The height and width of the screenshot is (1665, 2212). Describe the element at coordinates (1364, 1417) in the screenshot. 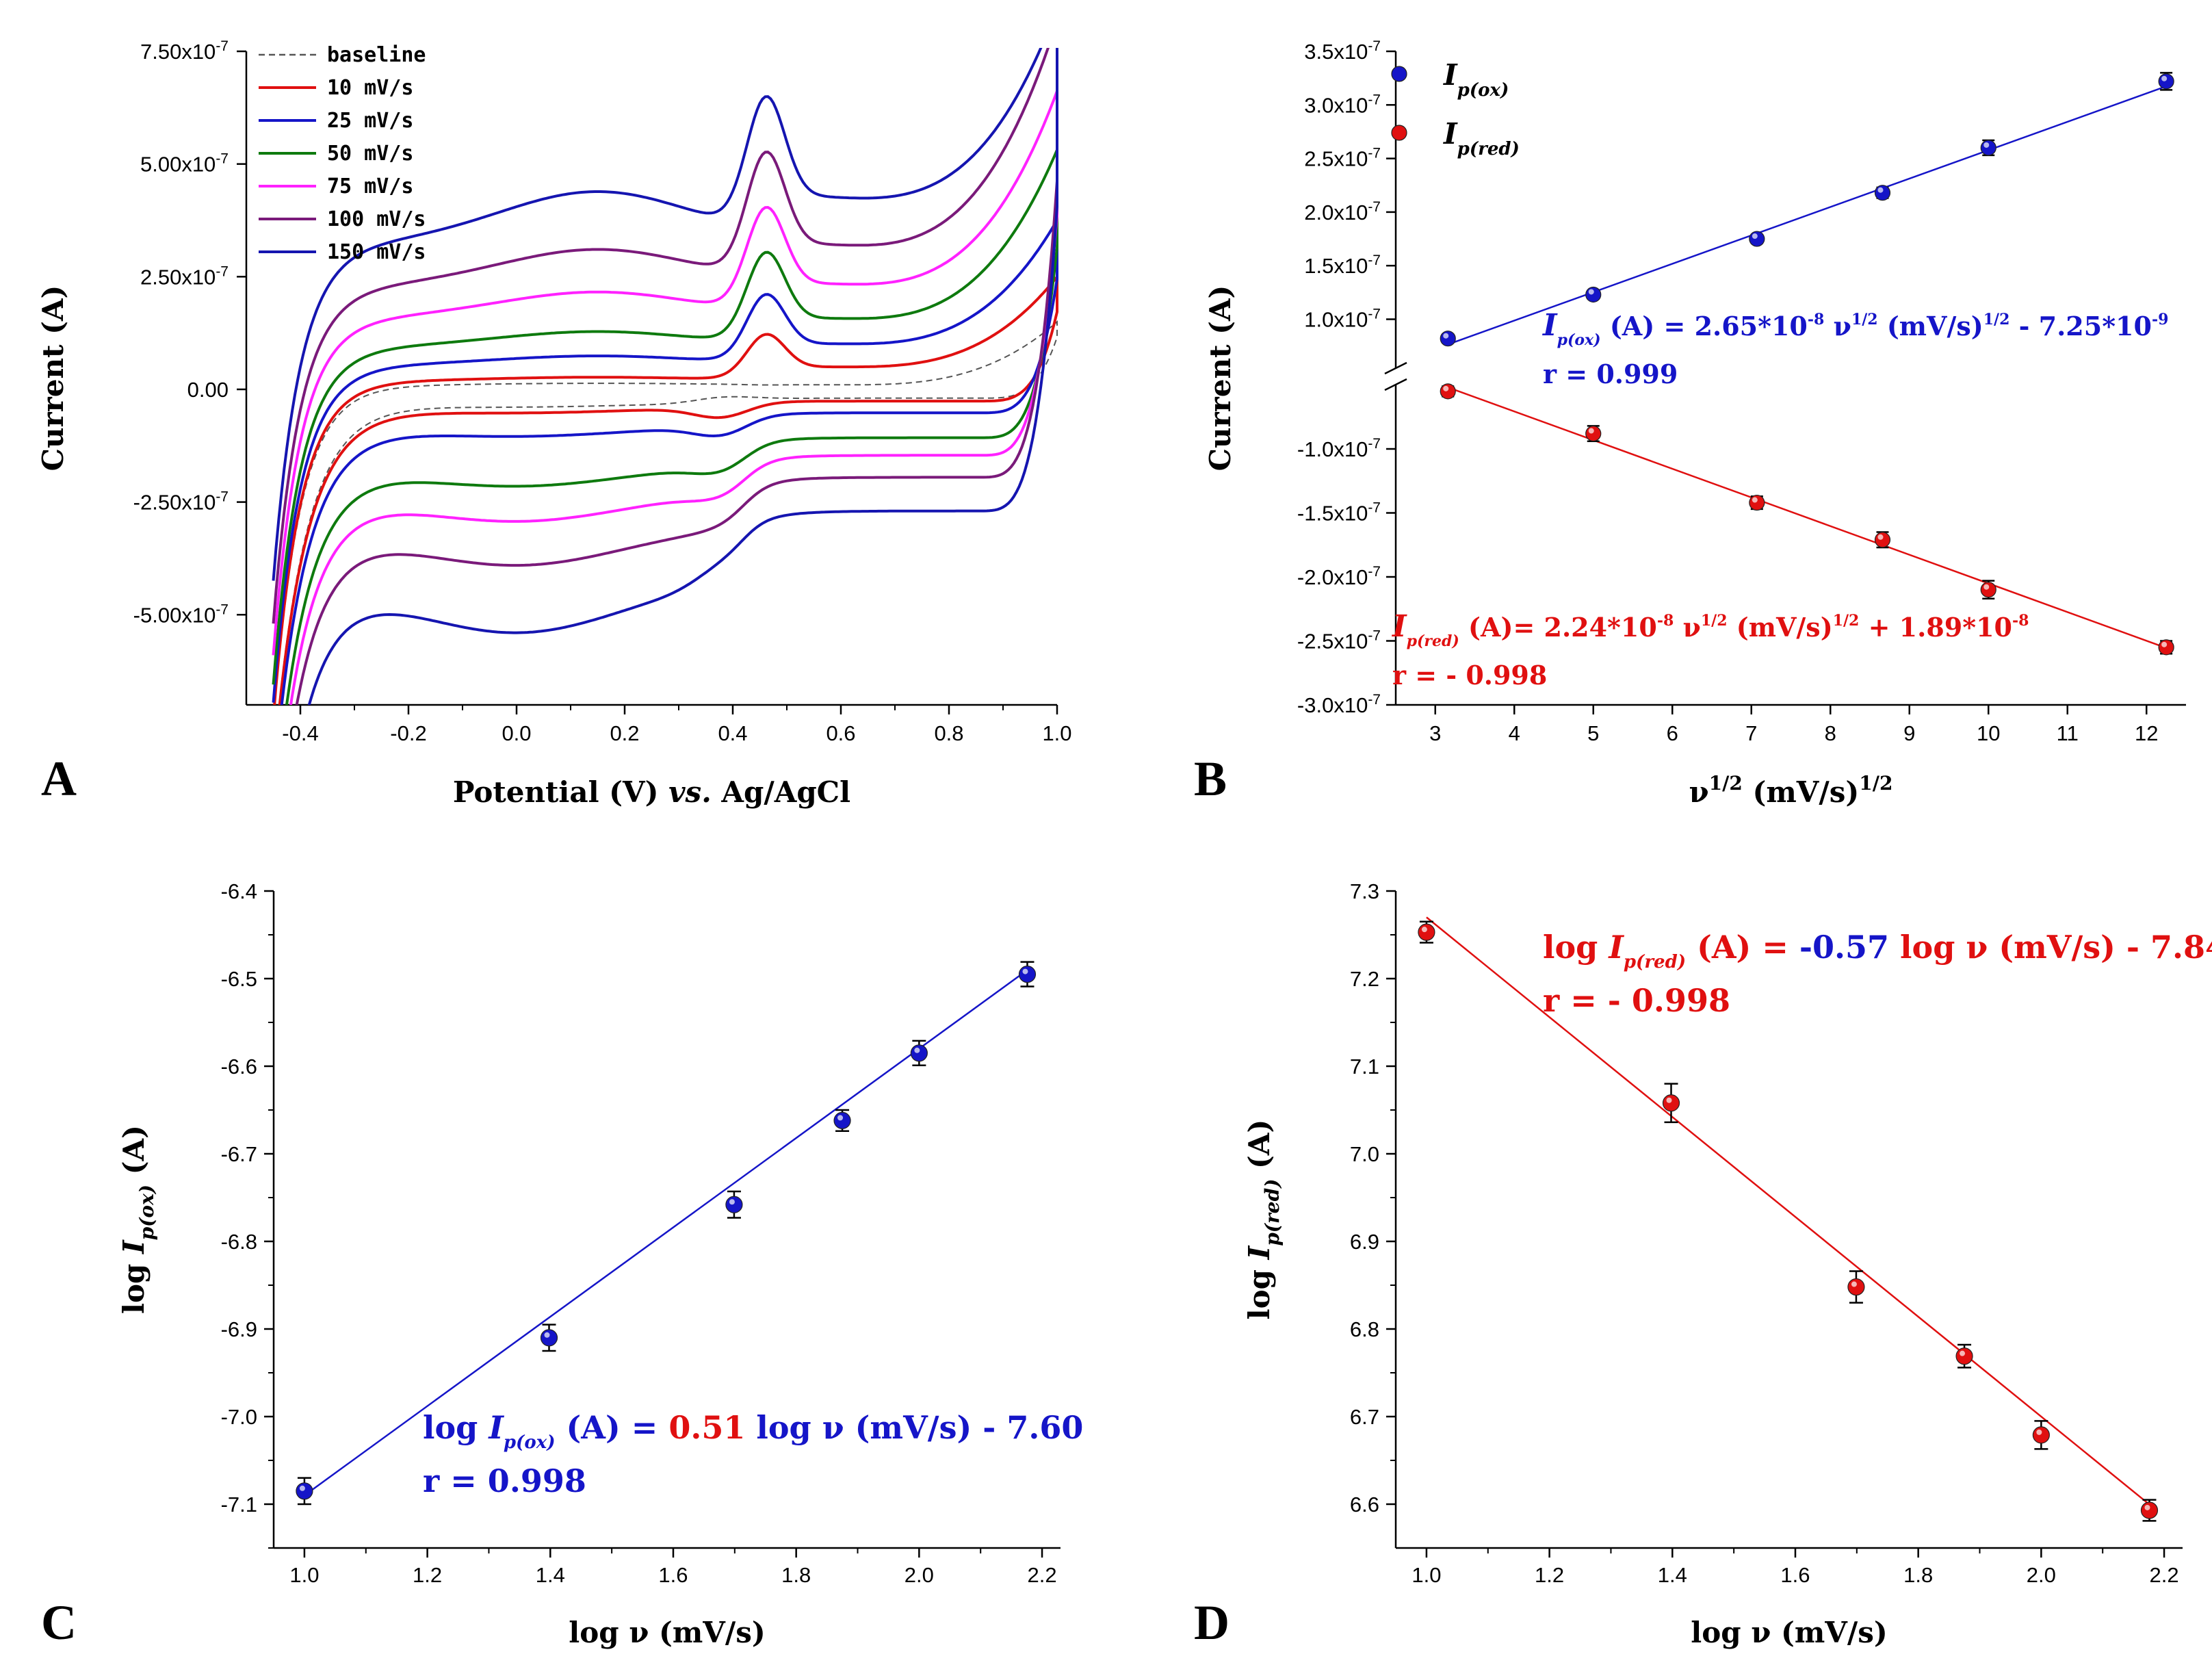

I see `y-tick-label: 6.7` at that location.